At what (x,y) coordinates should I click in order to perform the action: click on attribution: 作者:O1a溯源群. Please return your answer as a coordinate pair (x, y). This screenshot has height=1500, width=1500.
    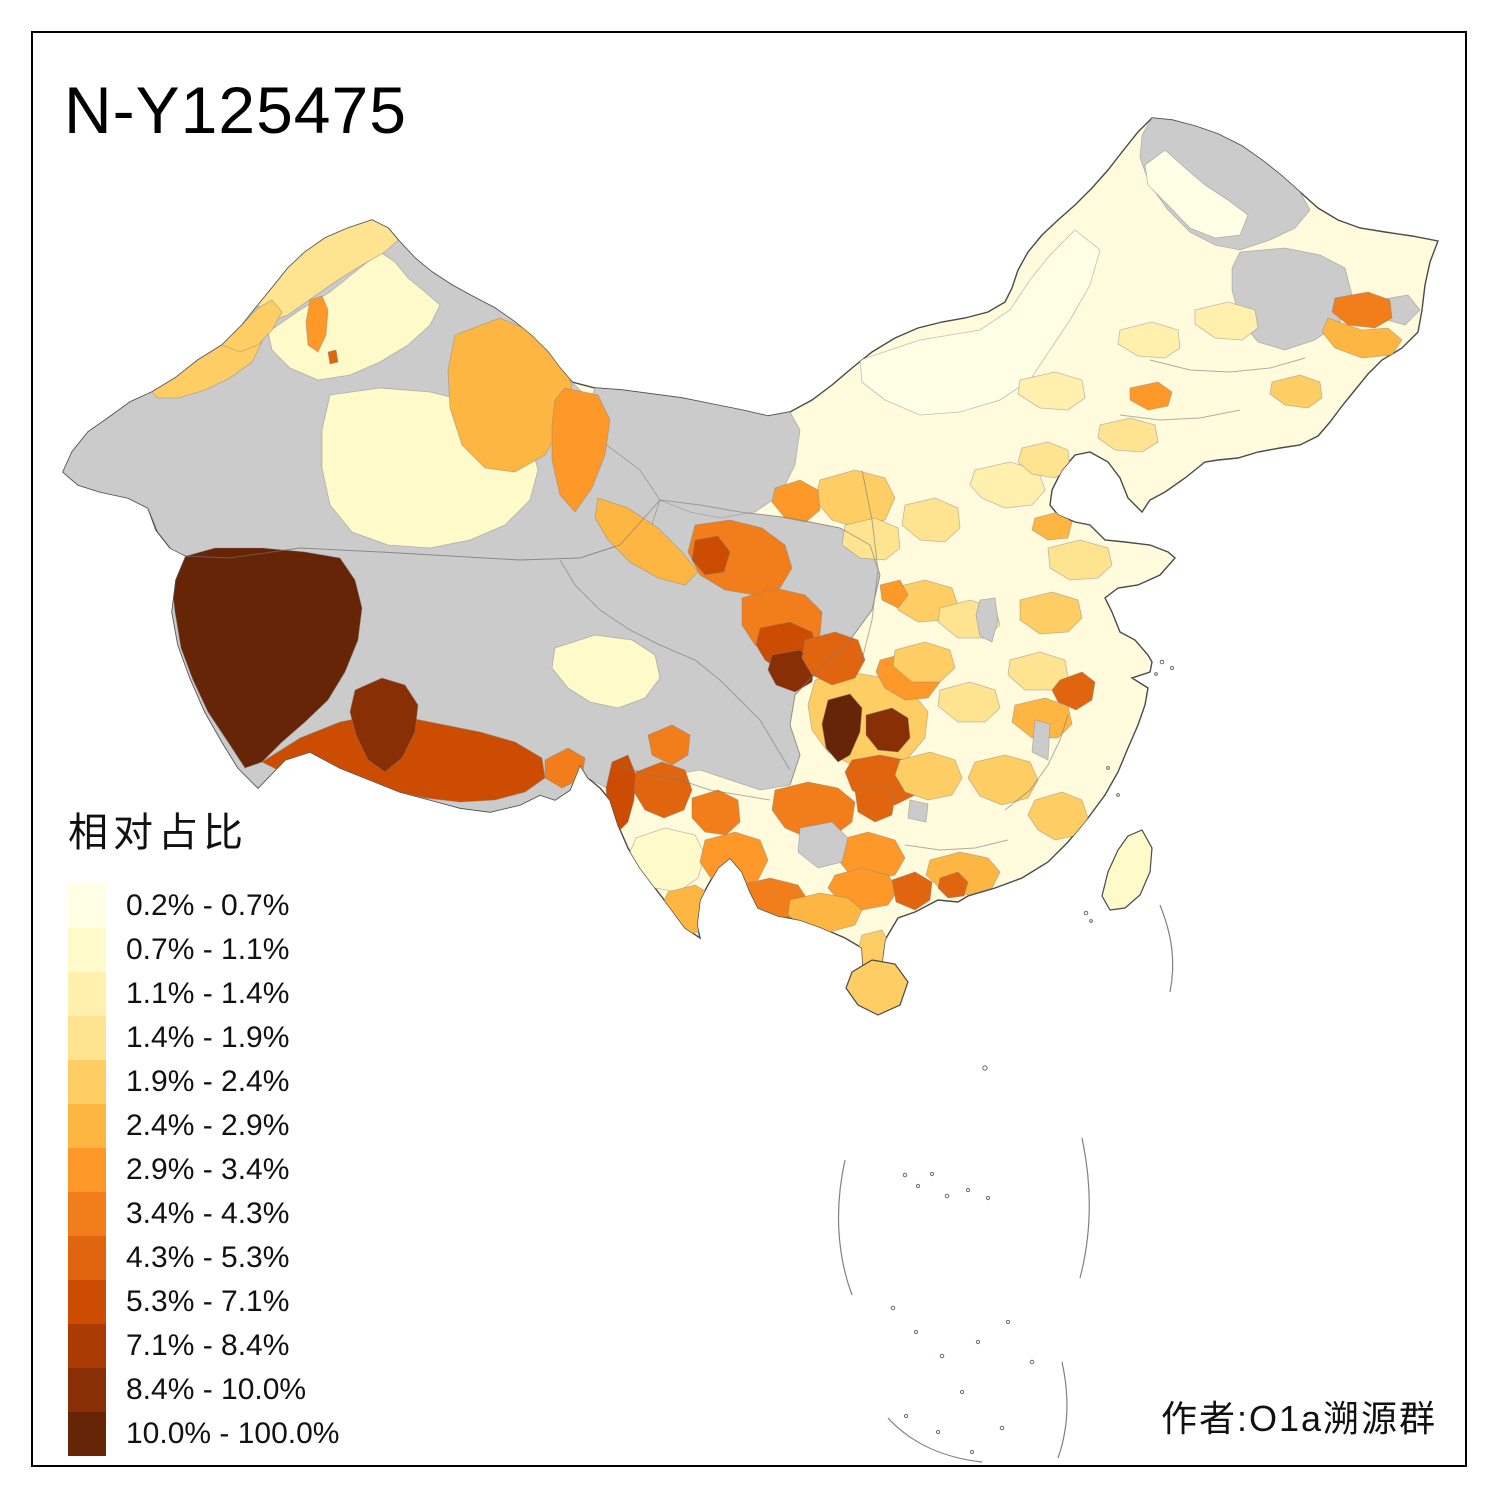
    Looking at the image, I should click on (1298, 1418).